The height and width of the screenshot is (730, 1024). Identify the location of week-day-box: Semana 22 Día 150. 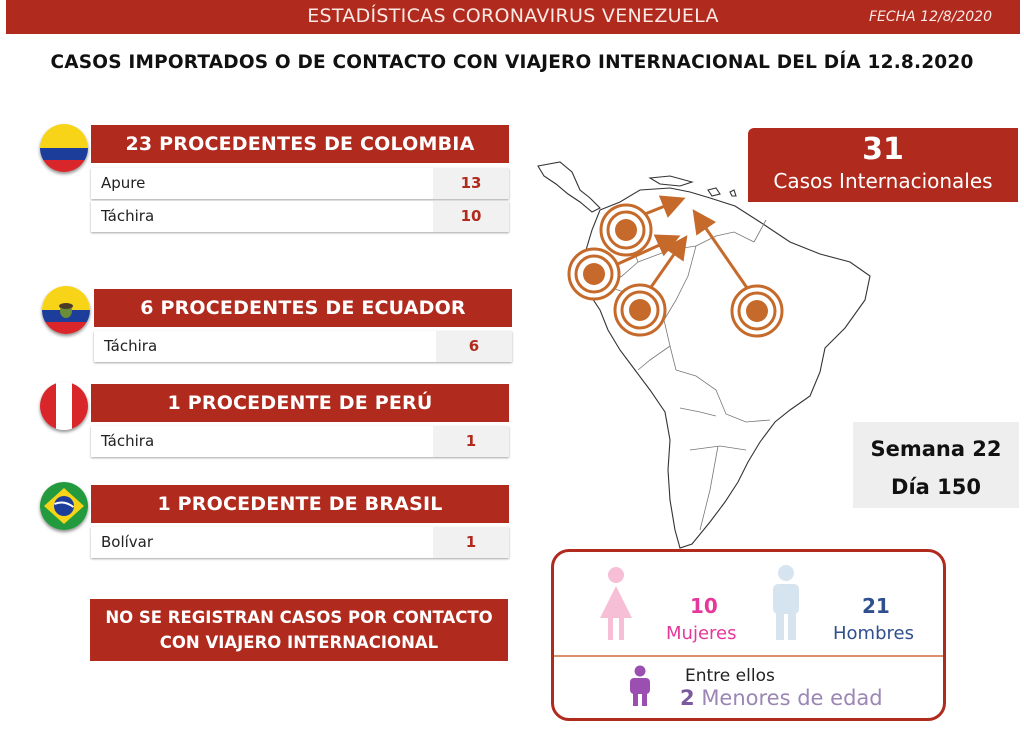
(936, 465).